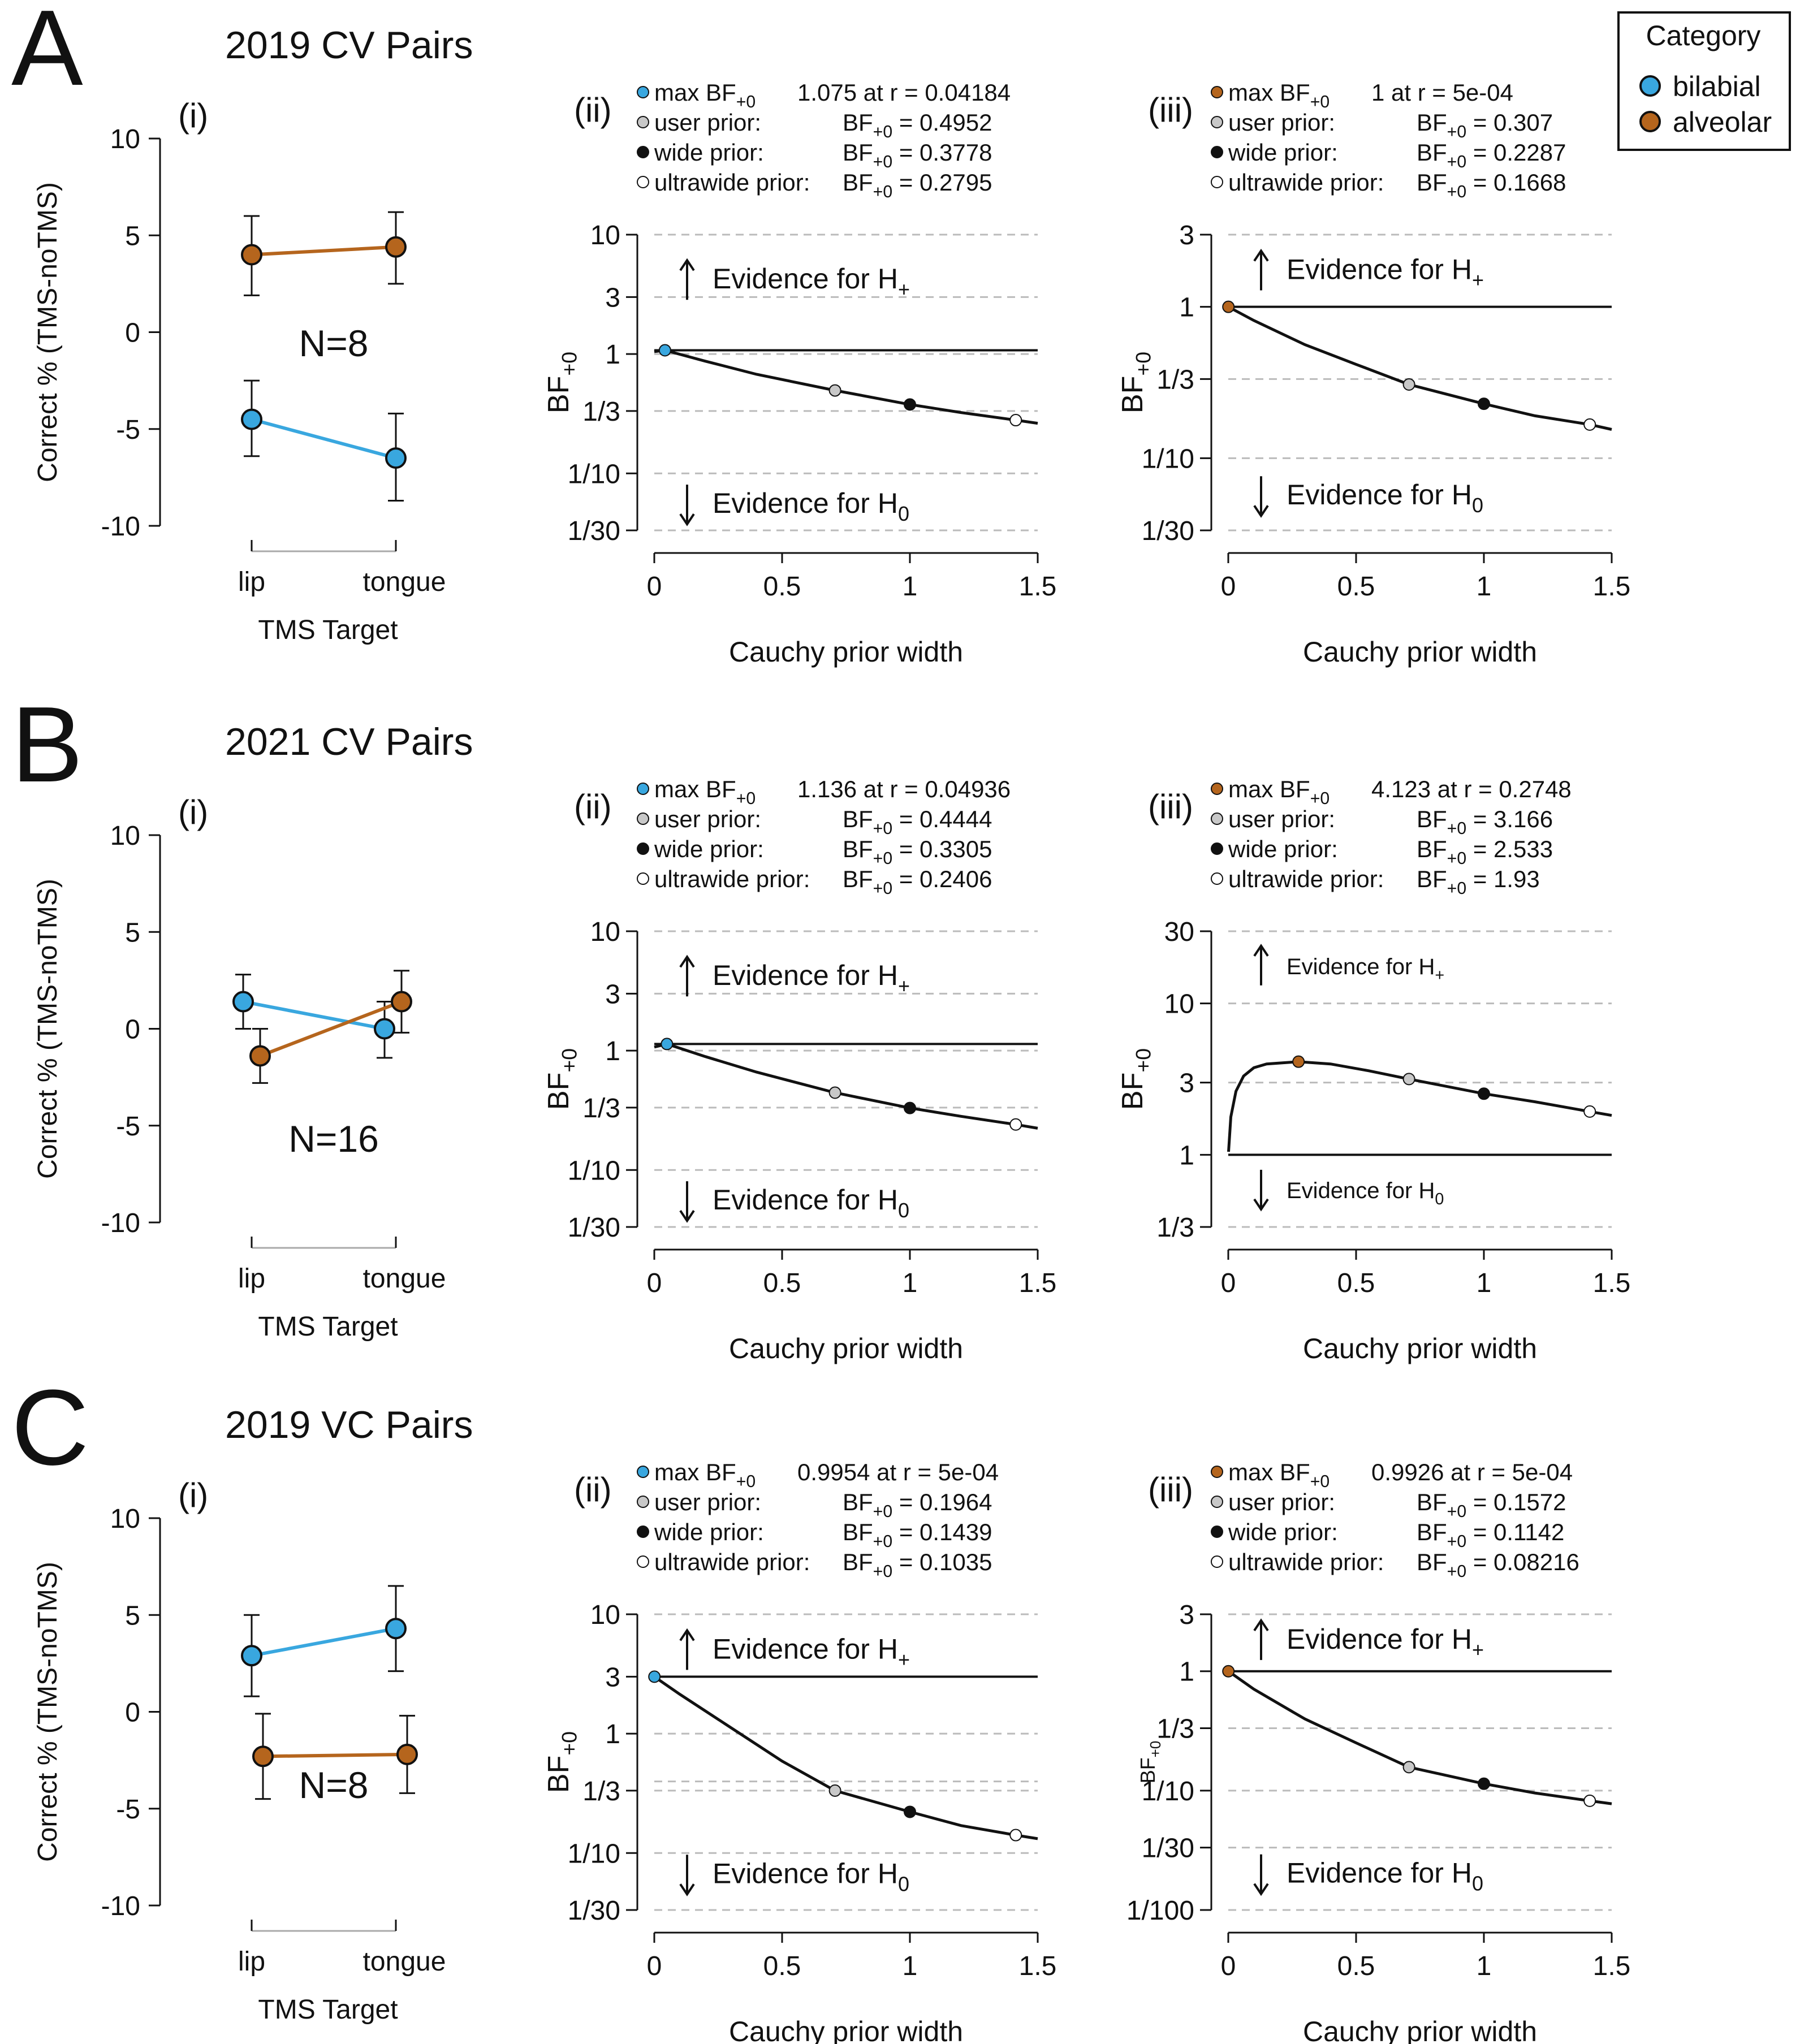  What do you see at coordinates (904, 92) in the screenshot?
I see `stat-value-max: 1.075 at r = 0.04184` at bounding box center [904, 92].